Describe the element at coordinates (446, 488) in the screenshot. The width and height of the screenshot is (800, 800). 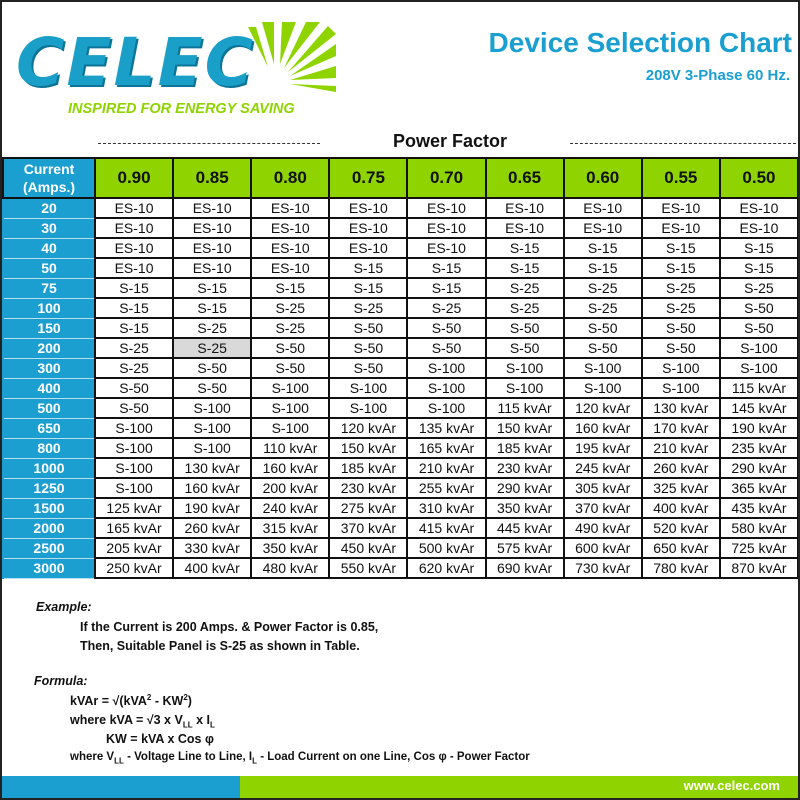
I see `device-cell: 255 kvAr` at that location.